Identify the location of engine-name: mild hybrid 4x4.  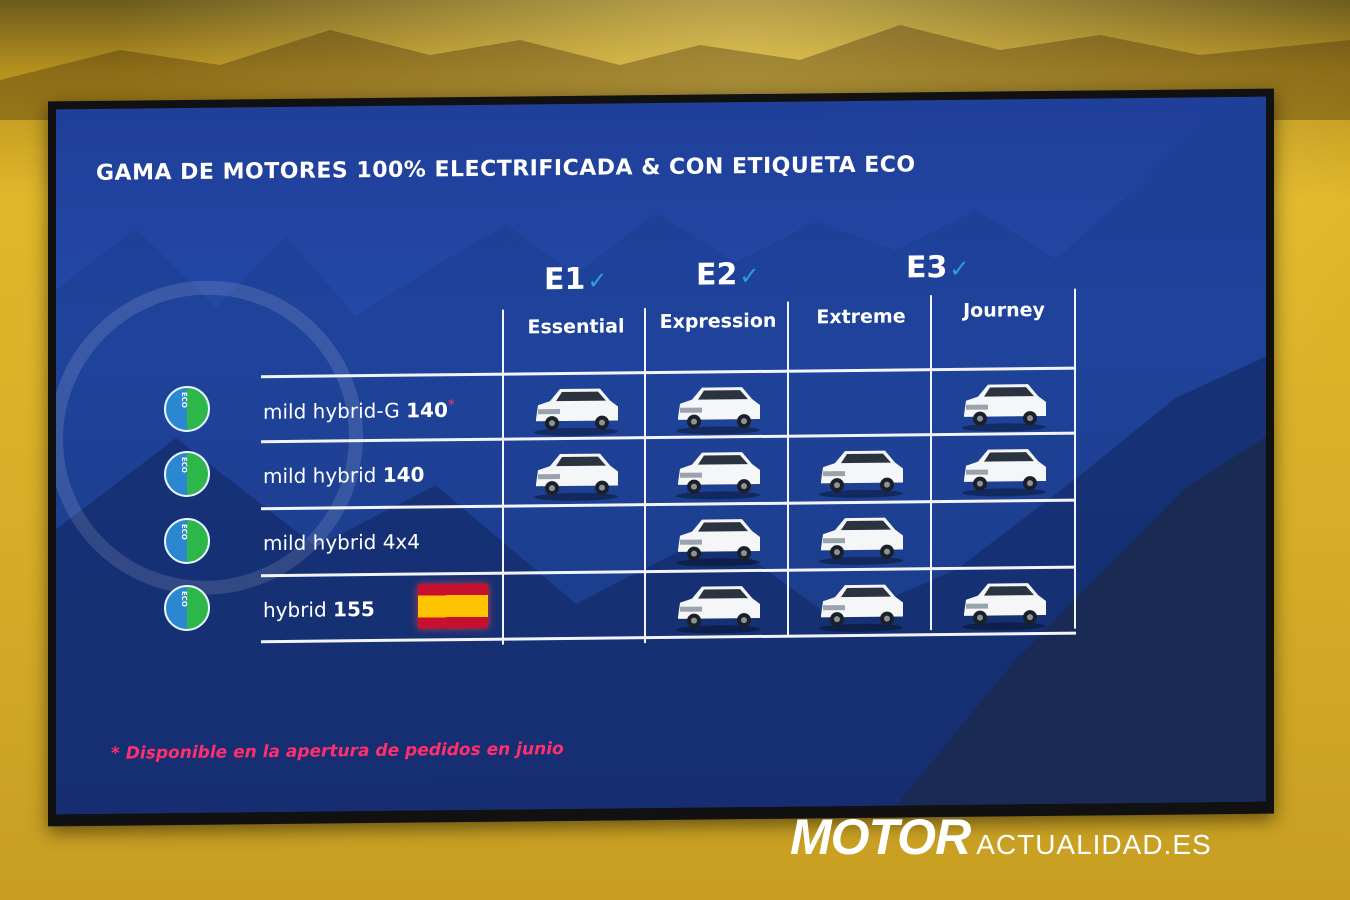
(341, 542).